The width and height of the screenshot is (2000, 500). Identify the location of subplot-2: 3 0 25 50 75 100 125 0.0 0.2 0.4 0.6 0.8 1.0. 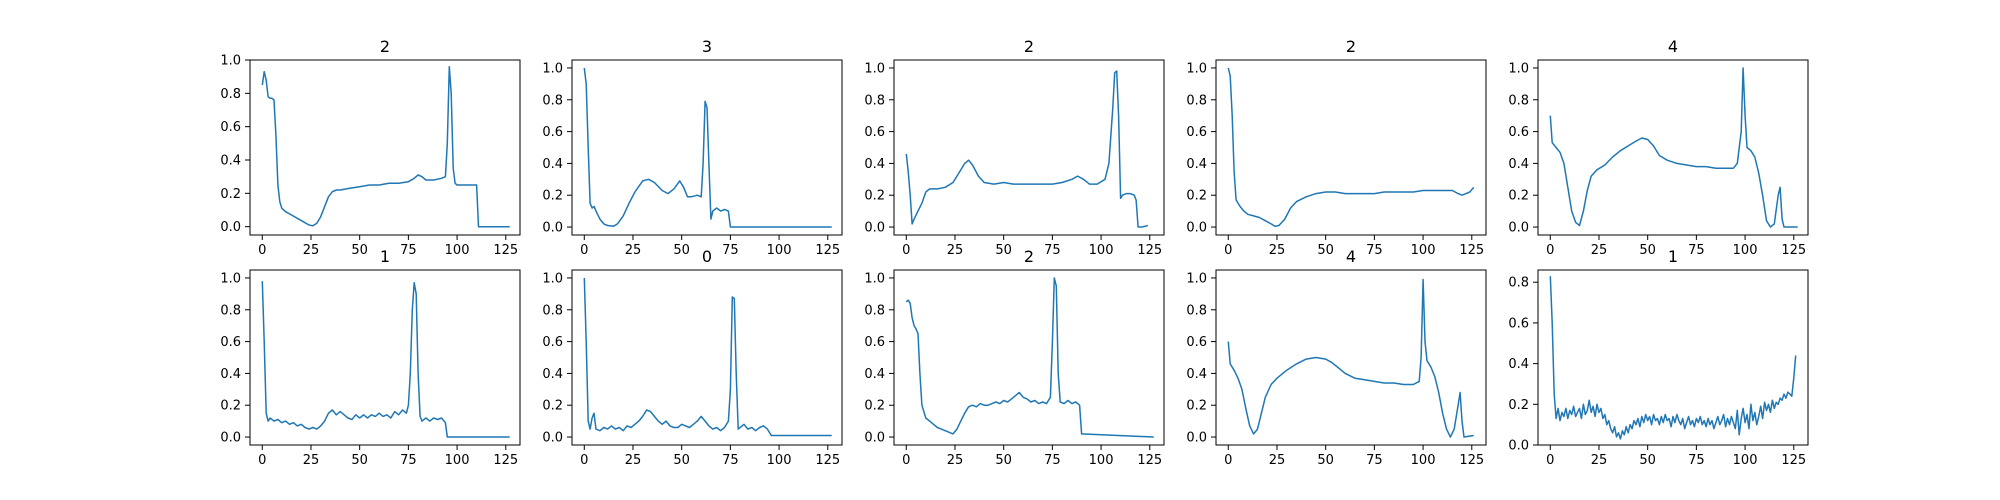
(692, 147).